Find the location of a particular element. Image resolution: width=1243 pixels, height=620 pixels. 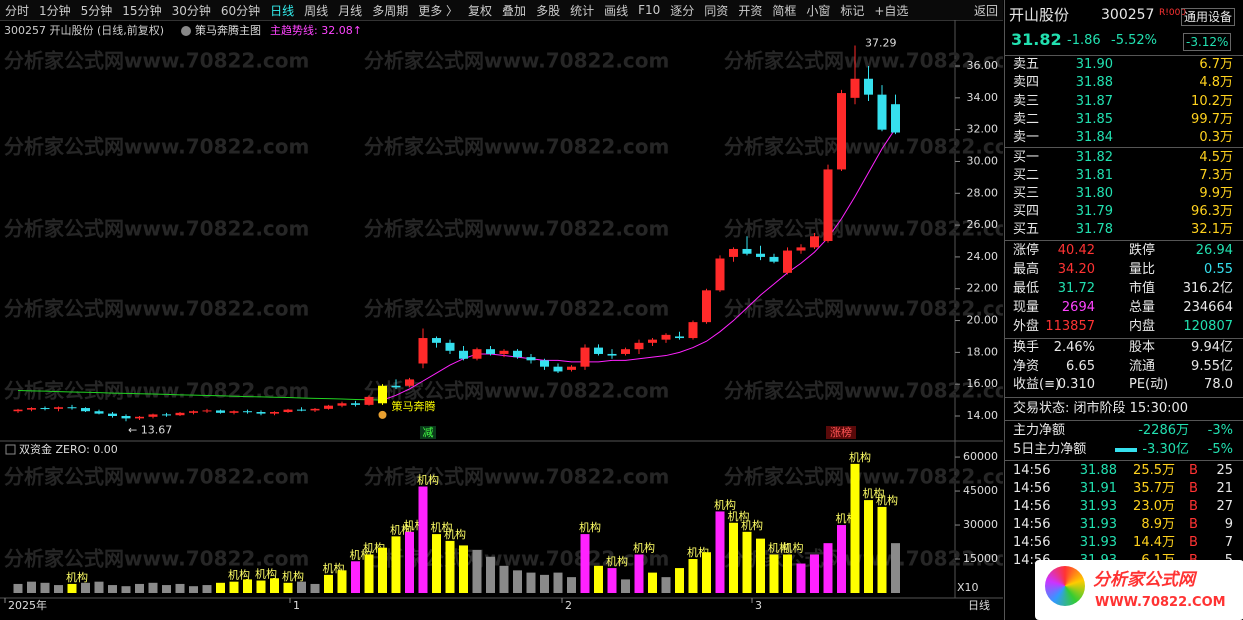

panel-text: 卖三 is located at coordinates (1026, 101).